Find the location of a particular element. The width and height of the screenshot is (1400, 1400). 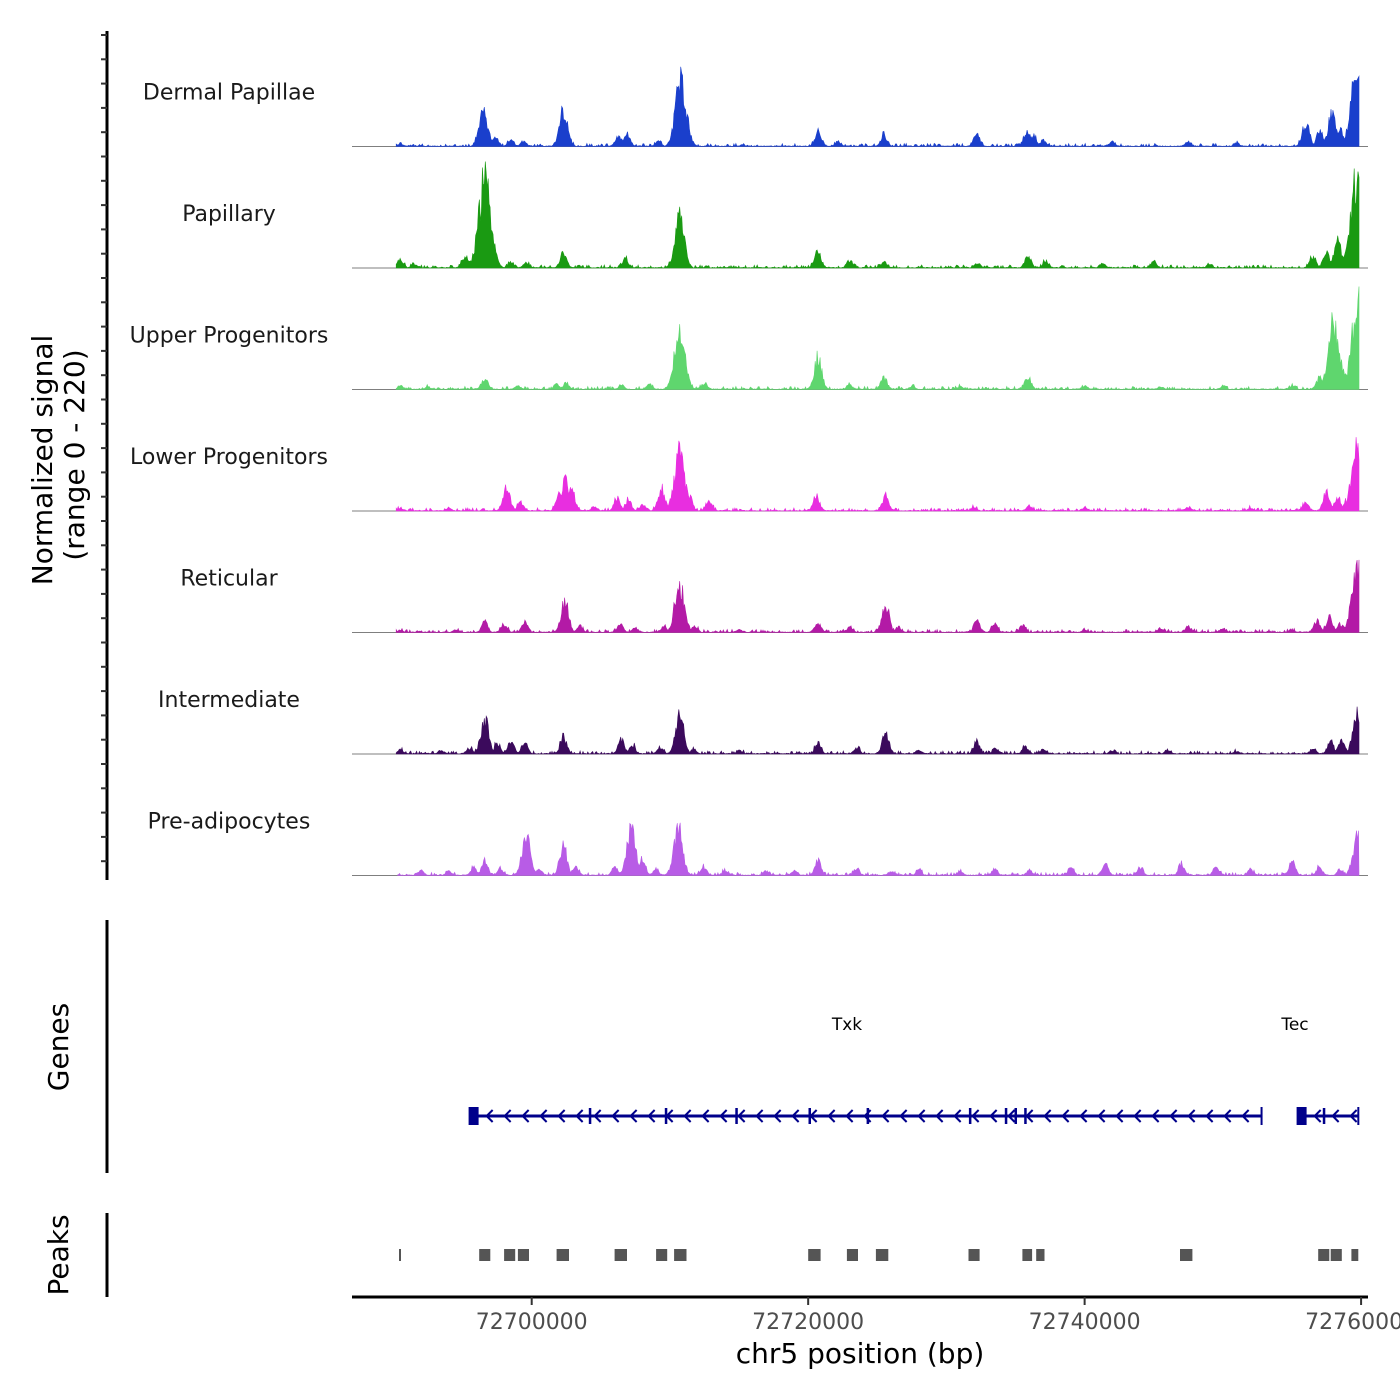

track-reticular: Reticular is located at coordinates (774, 596).